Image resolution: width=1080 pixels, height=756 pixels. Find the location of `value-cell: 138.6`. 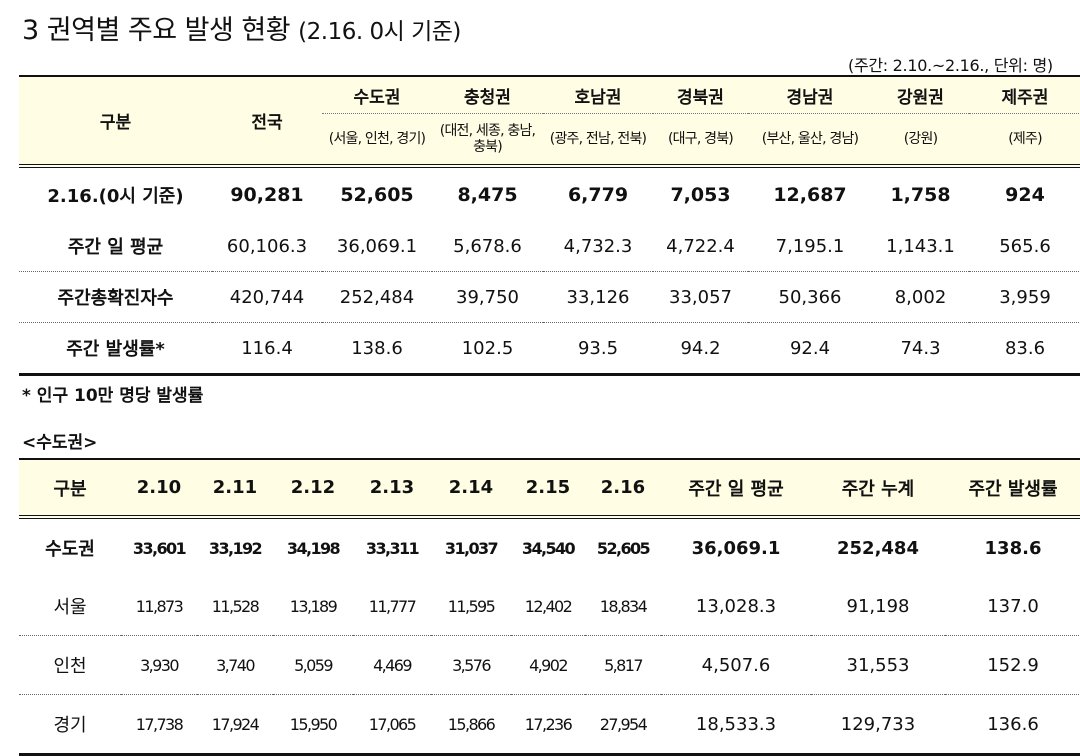

value-cell: 138.6 is located at coordinates (377, 348).